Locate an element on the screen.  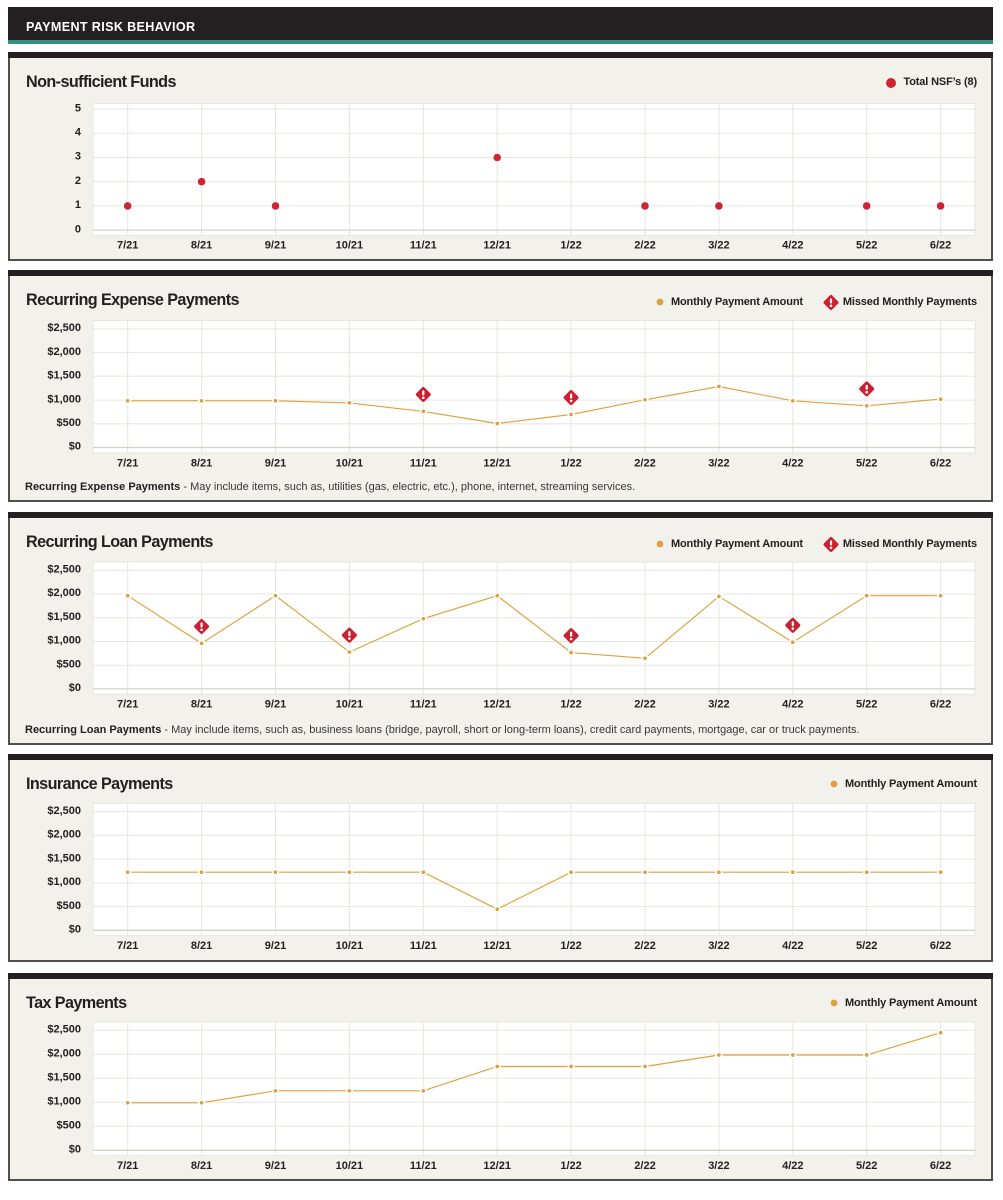
svg-text: 2 is located at coordinates (78, 181).